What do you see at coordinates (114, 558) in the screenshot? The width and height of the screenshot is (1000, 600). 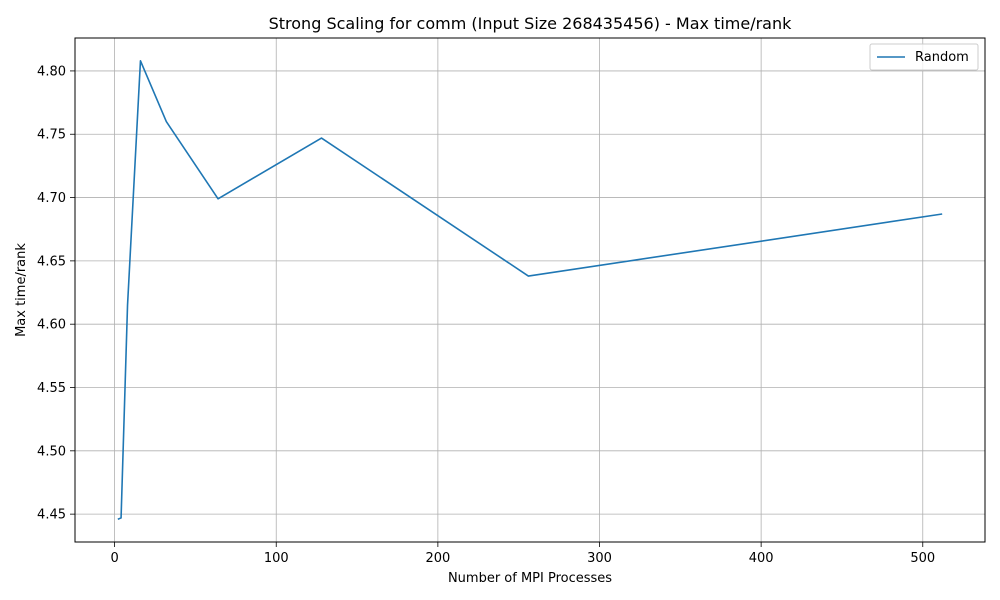 I see `x-tick-label: 0` at bounding box center [114, 558].